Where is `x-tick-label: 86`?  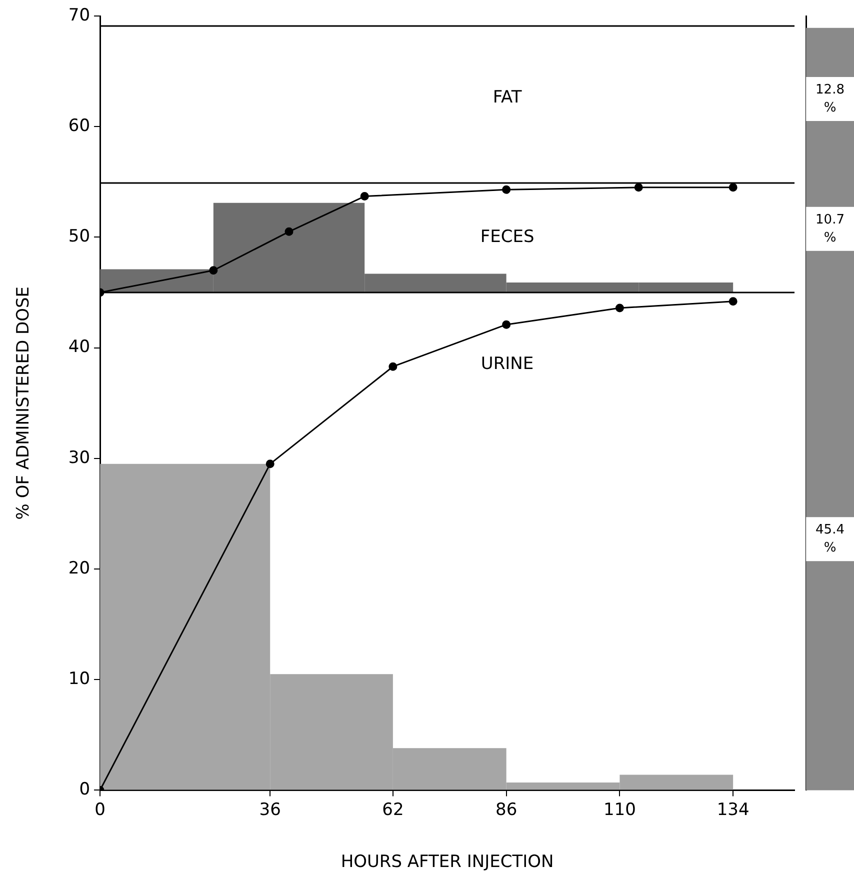
x-tick-label: 86 is located at coordinates (507, 810).